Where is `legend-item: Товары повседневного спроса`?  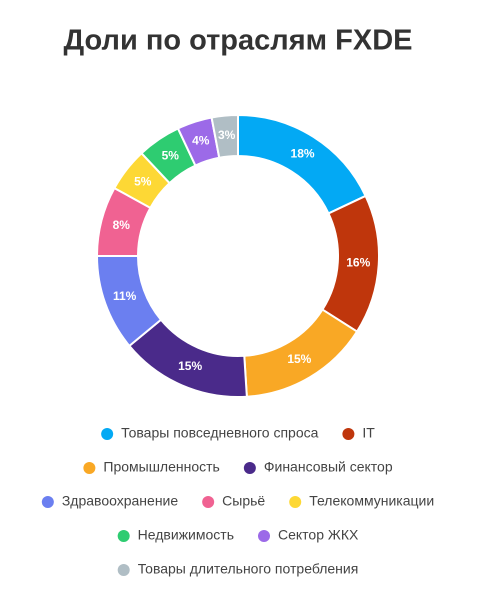 legend-item: Товары повседневного спроса is located at coordinates (210, 433).